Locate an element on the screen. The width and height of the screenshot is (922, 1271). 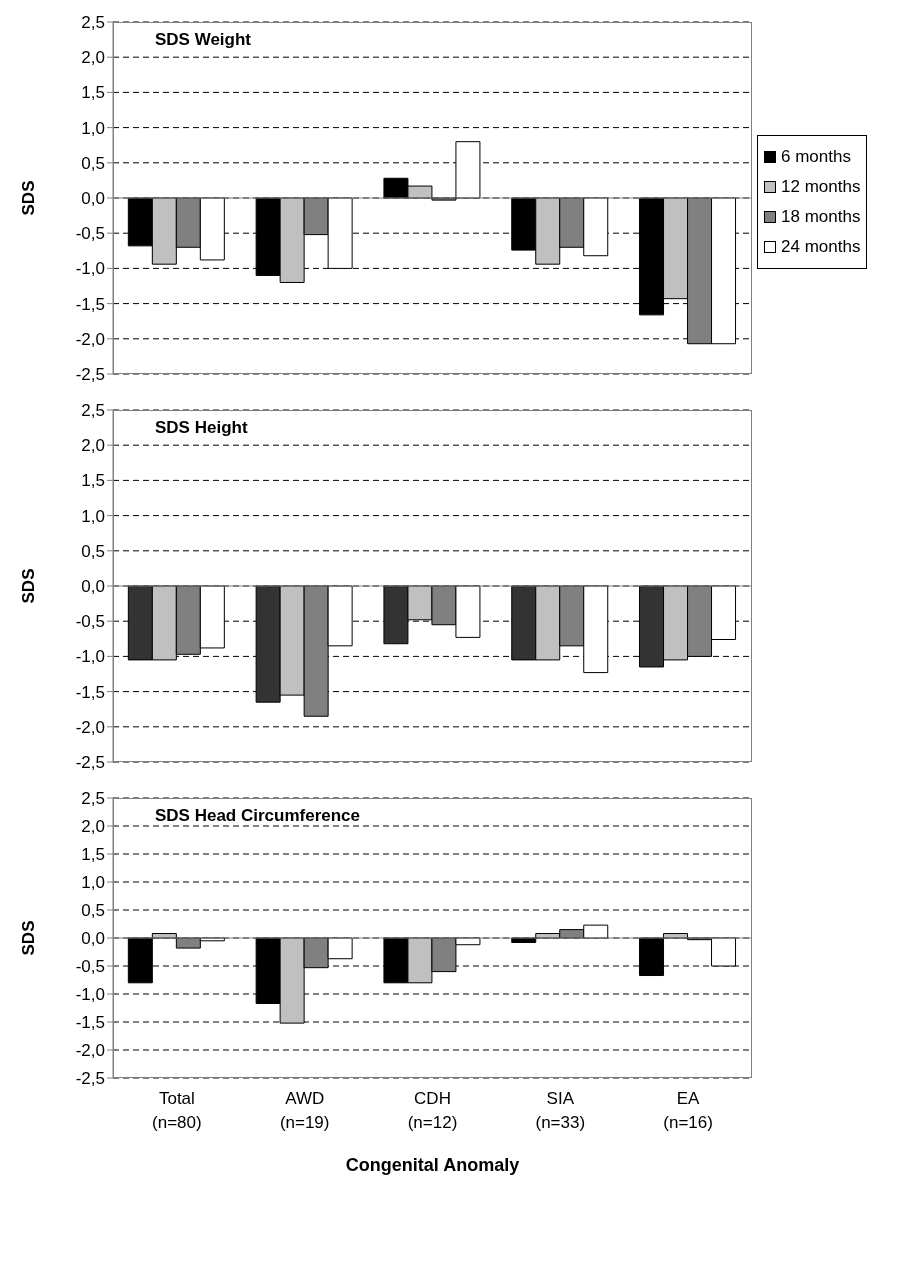
x-axis-title: Congenital Anomaly is located at coordinates (432, 1164).